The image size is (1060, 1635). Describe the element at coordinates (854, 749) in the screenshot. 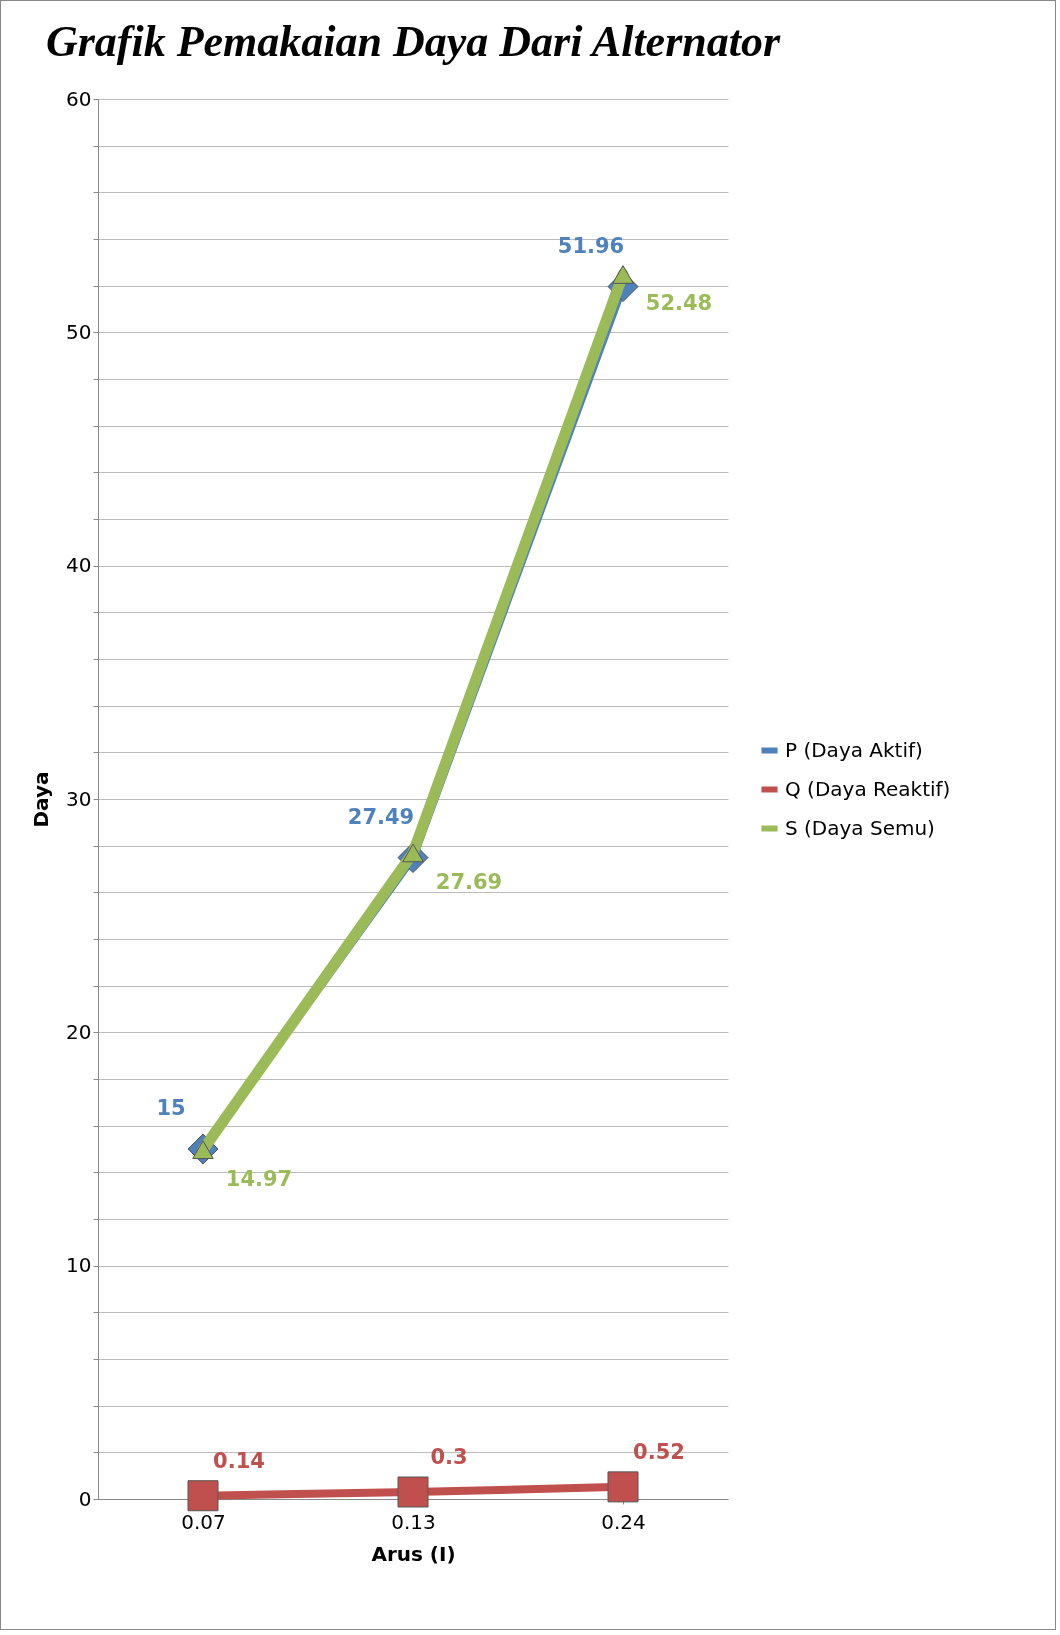

I see `legend-label: P (Daya Aktif)` at that location.